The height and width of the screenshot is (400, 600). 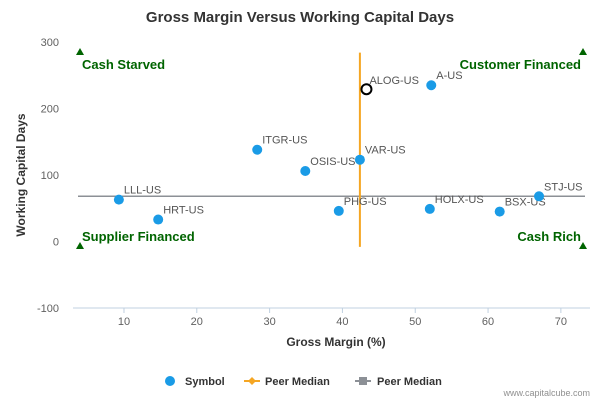 I want to click on data-point-label: VAR-US, so click(x=385, y=151).